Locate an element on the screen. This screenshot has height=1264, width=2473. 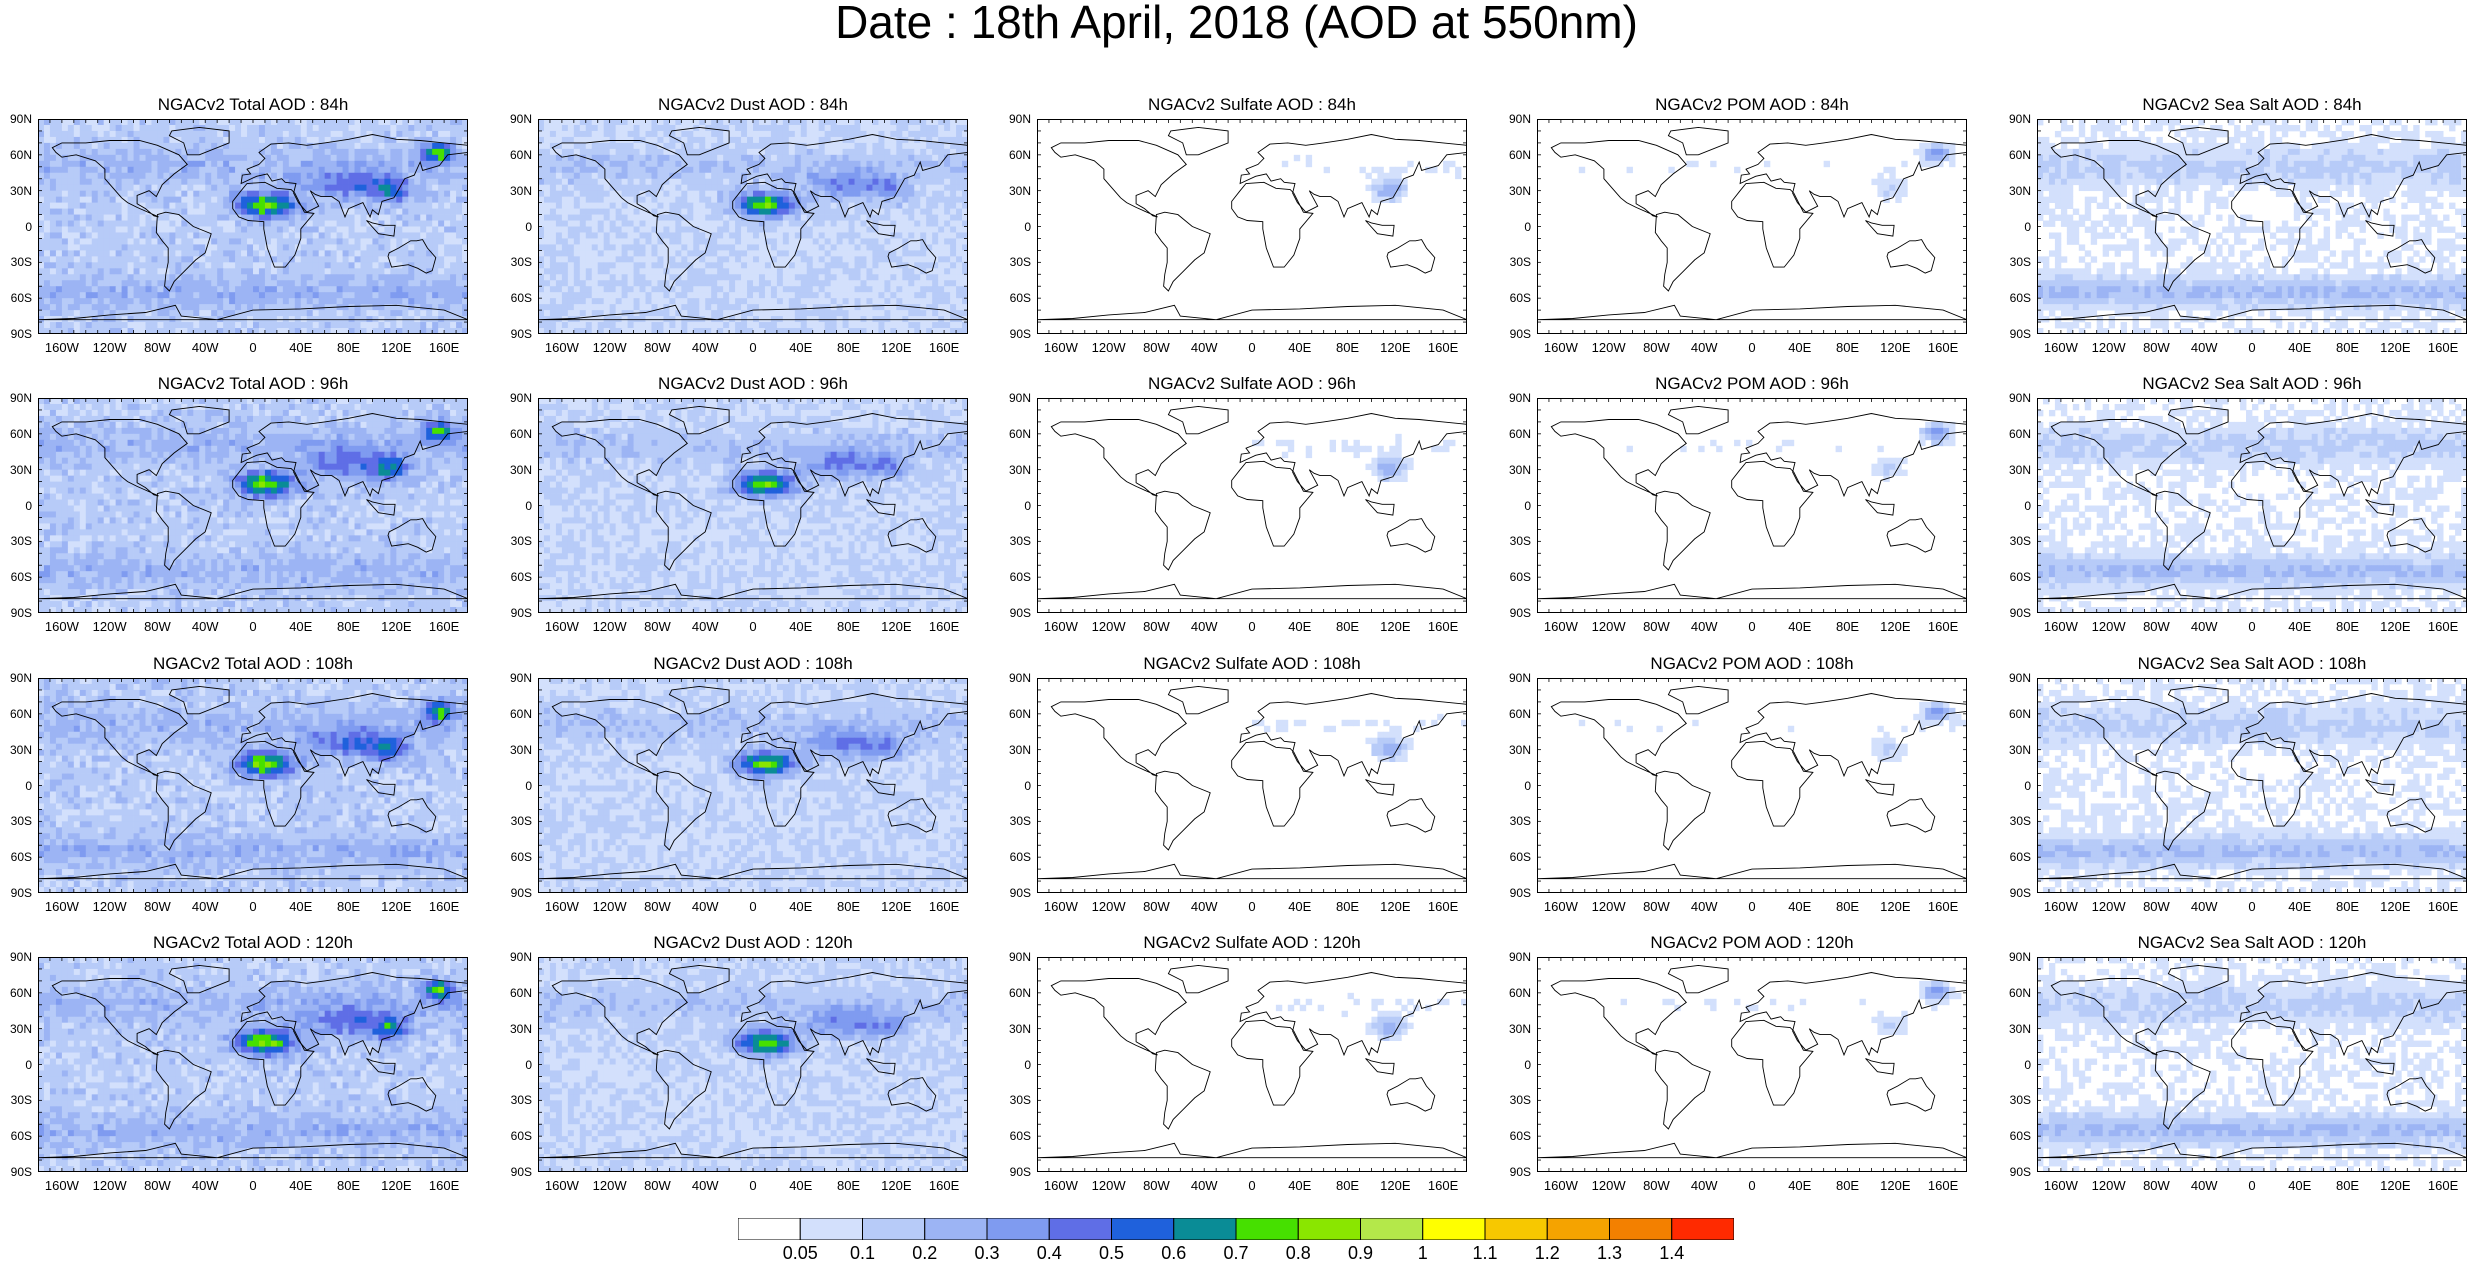
lon-tick-label: 120E is located at coordinates (1895, 906).